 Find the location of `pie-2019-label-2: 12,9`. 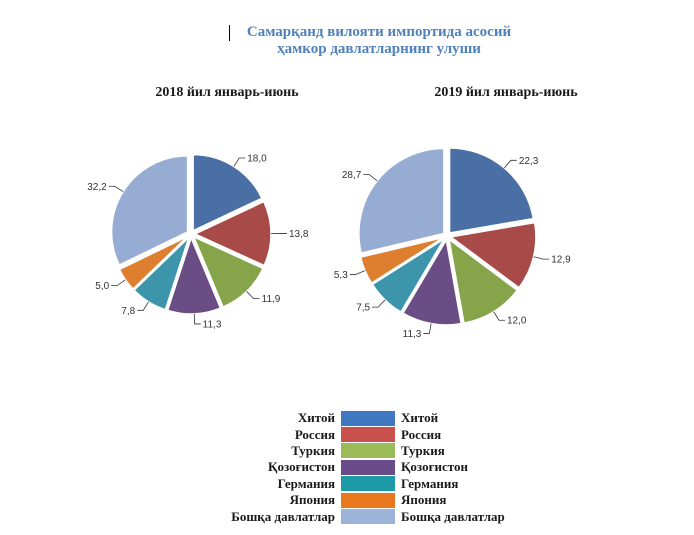

pie-2019-label-2: 12,9 is located at coordinates (561, 260).